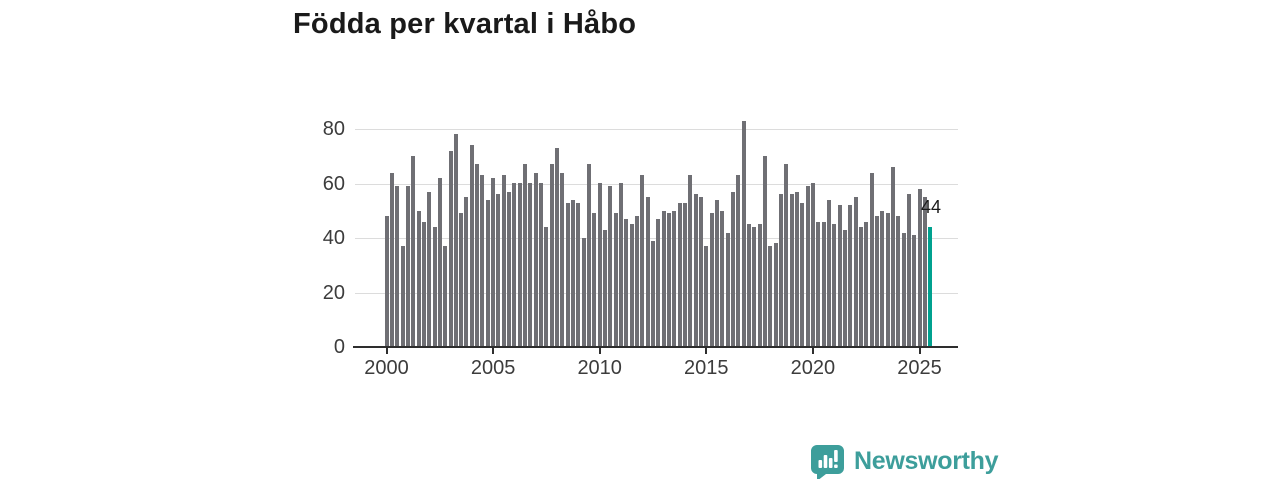  Describe the element at coordinates (386, 368) in the screenshot. I see `x-axis-tick-label: 2000` at that location.